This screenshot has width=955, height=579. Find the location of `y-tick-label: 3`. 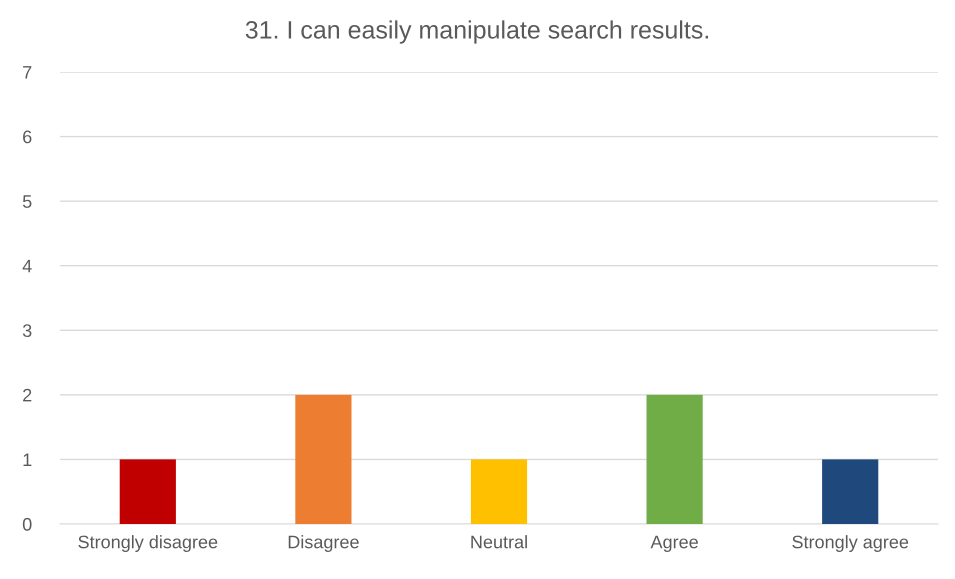

y-tick-label: 3 is located at coordinates (27, 331).